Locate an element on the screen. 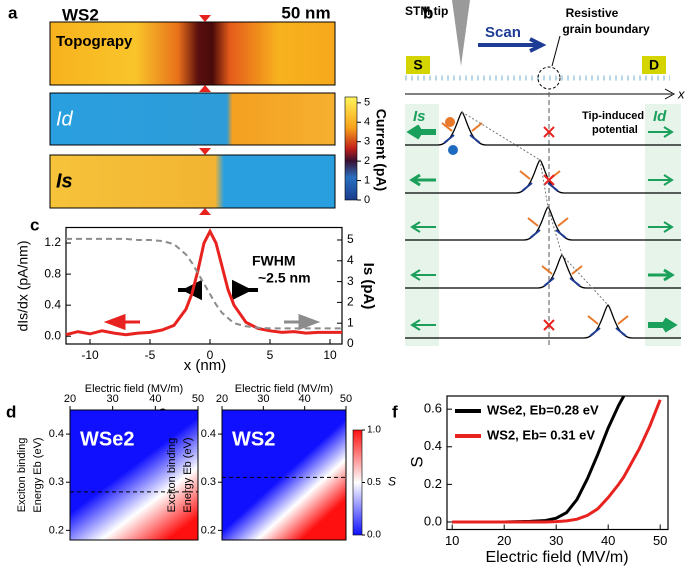 The width and height of the screenshot is (685, 573). drain-region is located at coordinates (663, 225).